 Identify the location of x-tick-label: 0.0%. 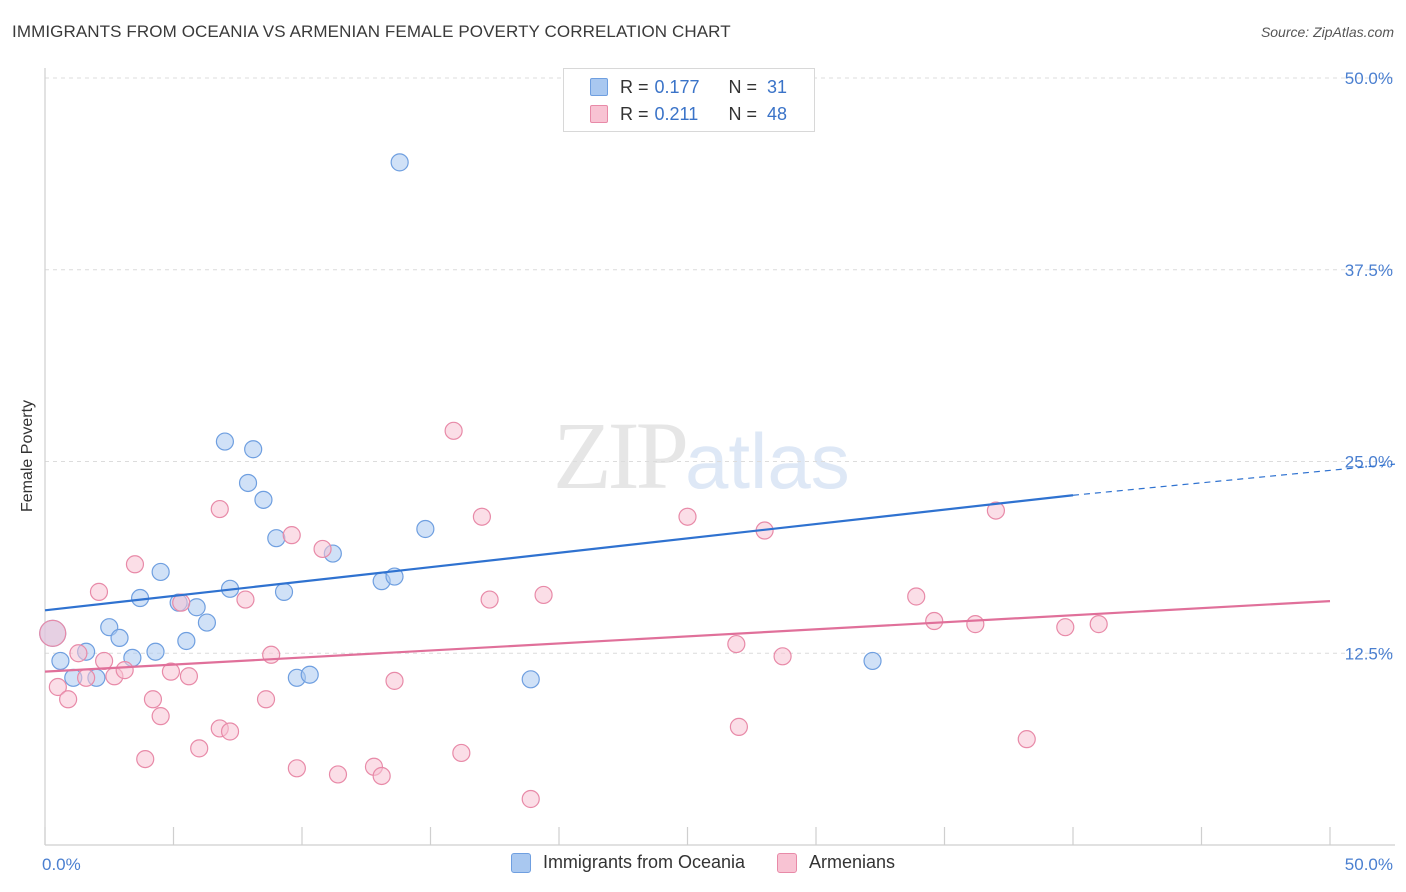
(61, 864).